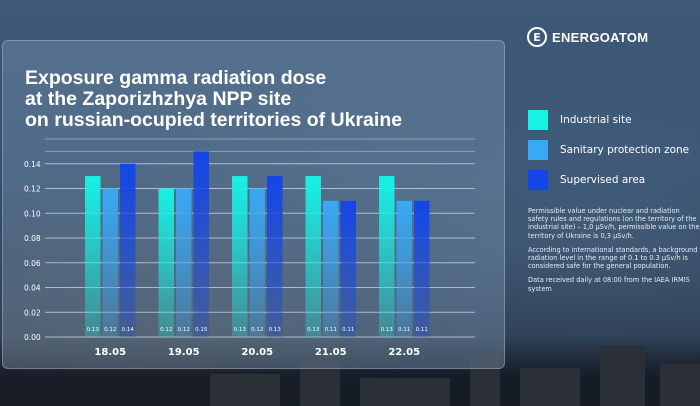 This screenshot has height=406, width=700. I want to click on x-tick-label: 18.05, so click(110, 352).